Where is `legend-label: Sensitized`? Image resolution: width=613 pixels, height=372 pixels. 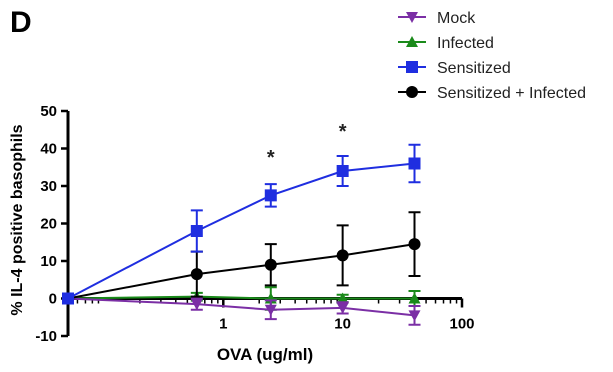 legend-label: Sensitized is located at coordinates (474, 68).